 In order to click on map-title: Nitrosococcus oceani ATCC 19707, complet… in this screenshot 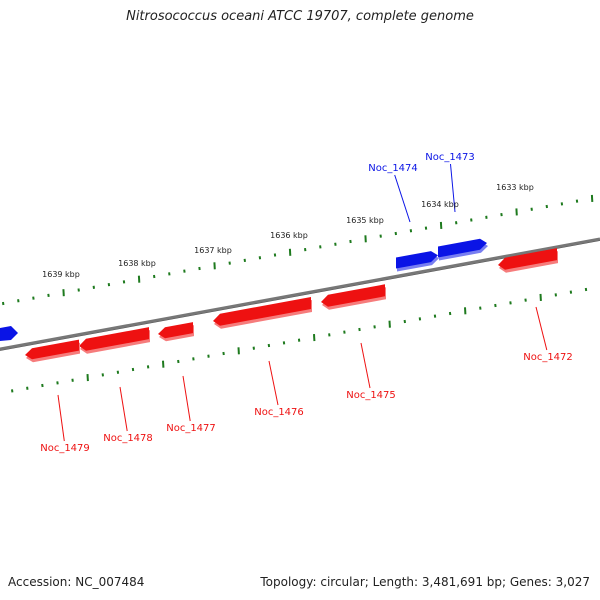, I will do `click(300, 16)`.